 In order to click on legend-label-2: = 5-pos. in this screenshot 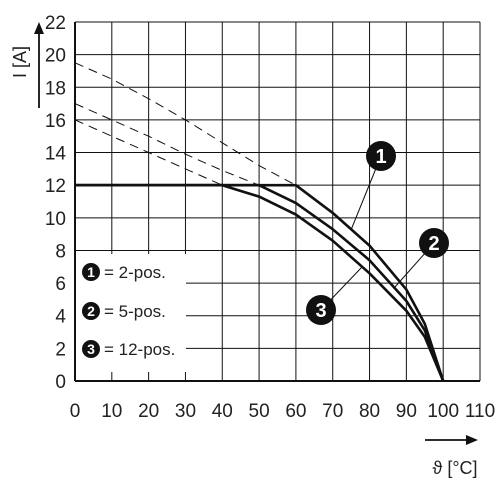, I will do `click(135, 311)`.